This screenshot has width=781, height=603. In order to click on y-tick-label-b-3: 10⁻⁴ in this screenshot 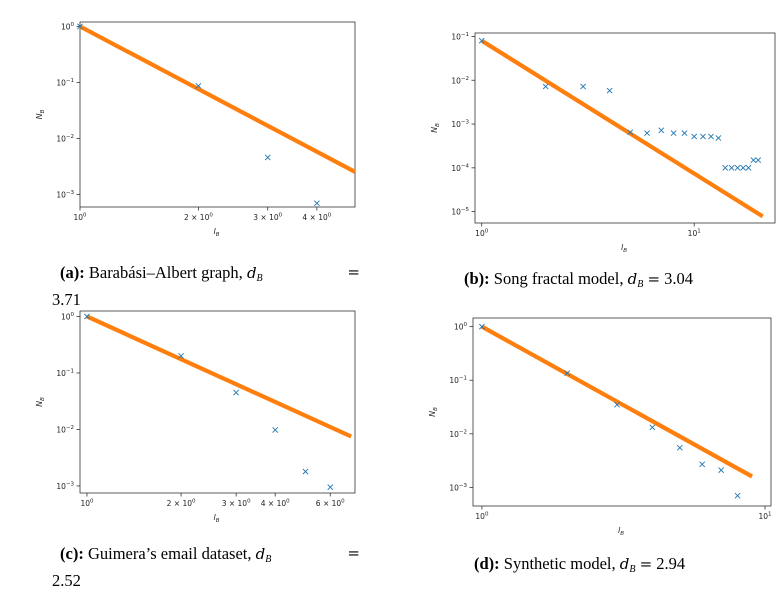, I will do `click(460, 168)`.